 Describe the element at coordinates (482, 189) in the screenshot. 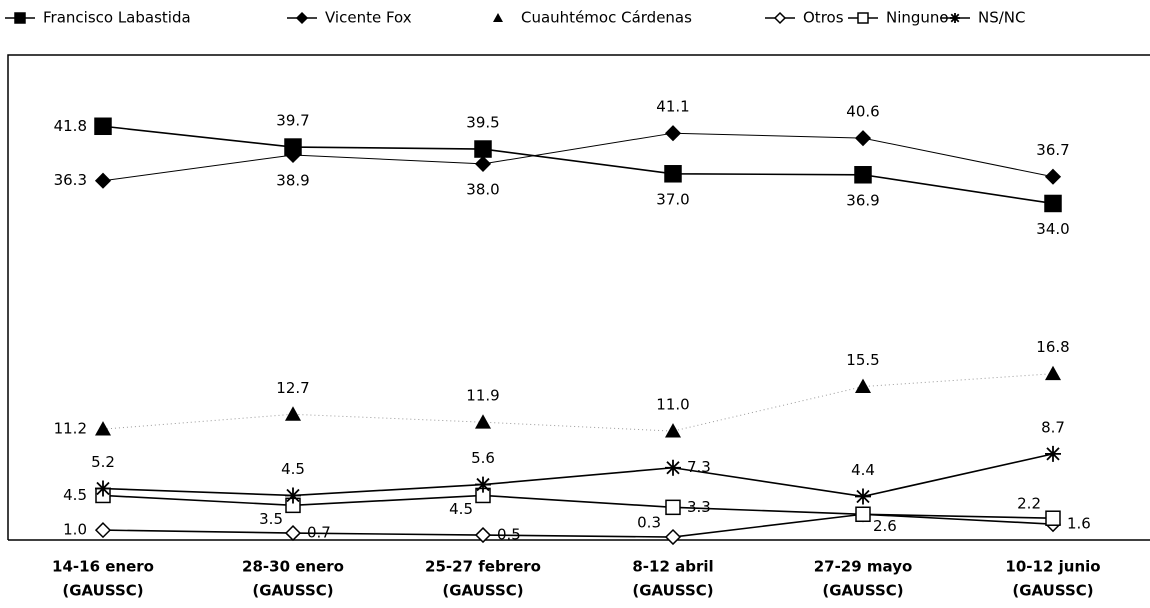

I see `data-label: 38.0` at that location.